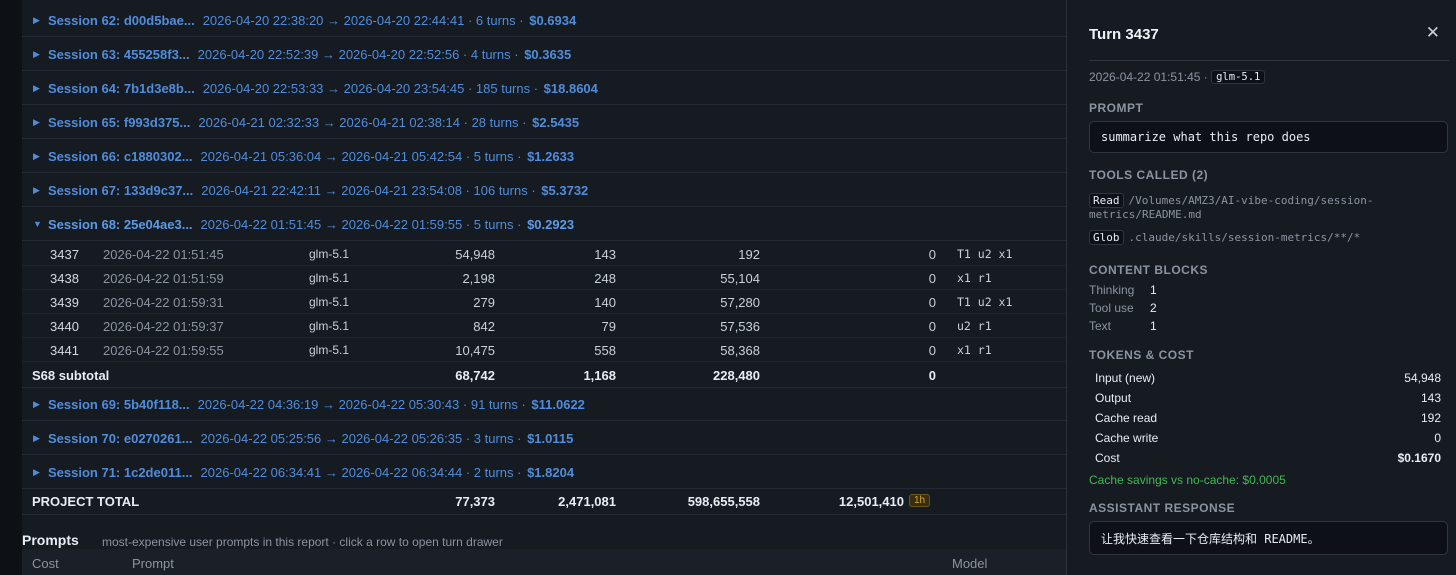 The width and height of the screenshot is (1456, 575). I want to click on response-text: 让我快速查看一下仓库结构和 README。, so click(1210, 539).